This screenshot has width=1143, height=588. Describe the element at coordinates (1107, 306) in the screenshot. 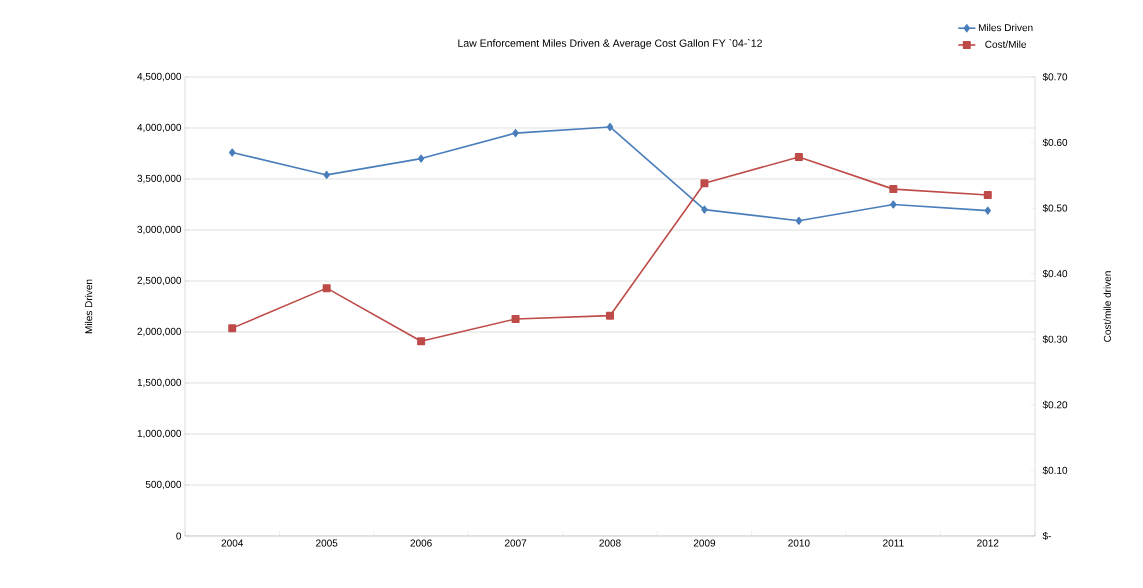

I see `y2-axis-title: Cost/mile driven` at that location.